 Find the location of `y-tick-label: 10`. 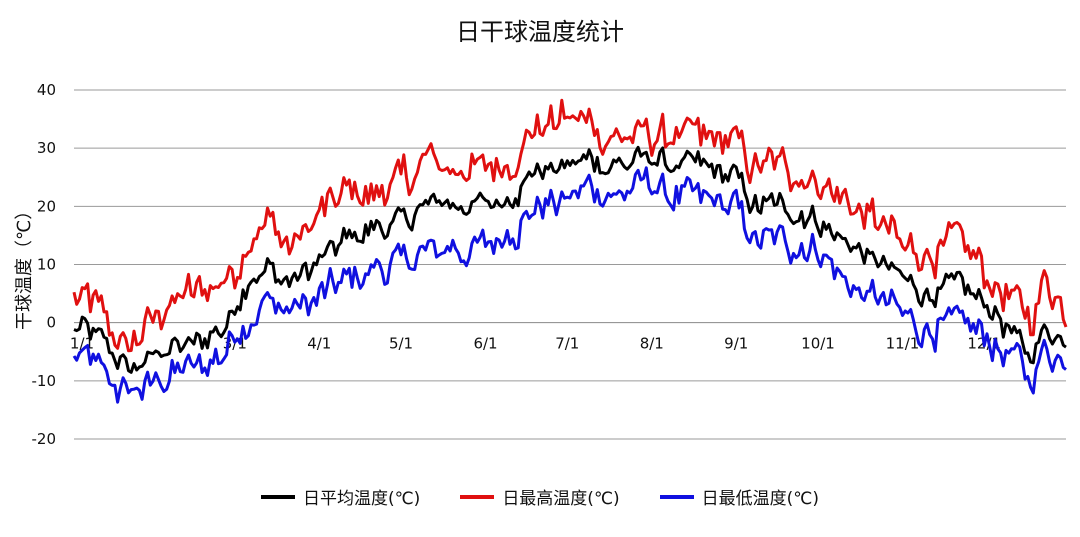

y-tick-label: 10 is located at coordinates (46, 265).